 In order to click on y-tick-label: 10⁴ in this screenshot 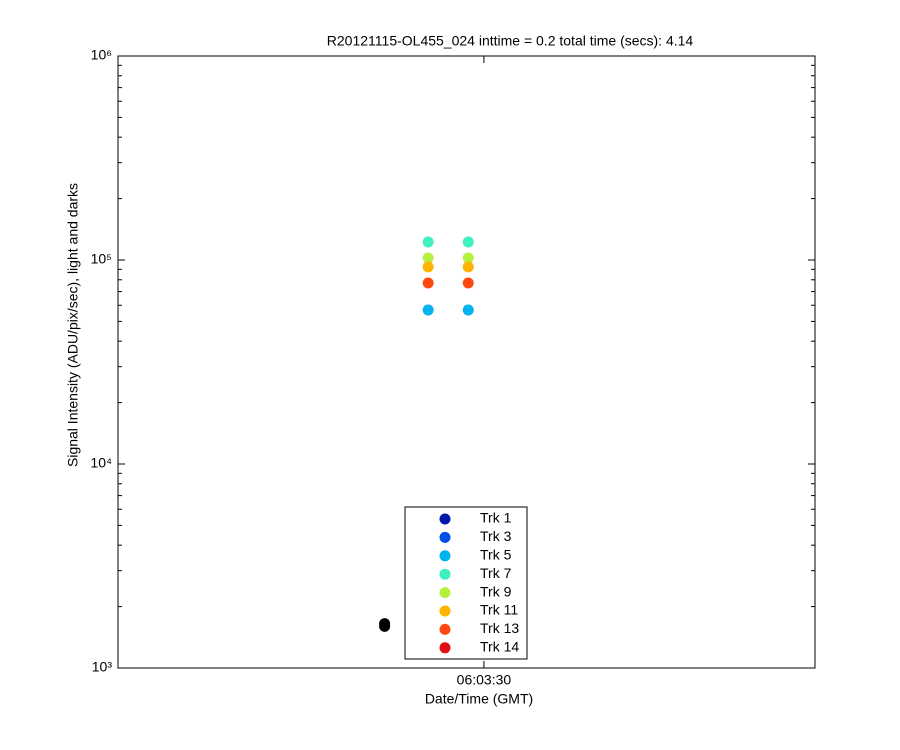, I will do `click(101, 463)`.